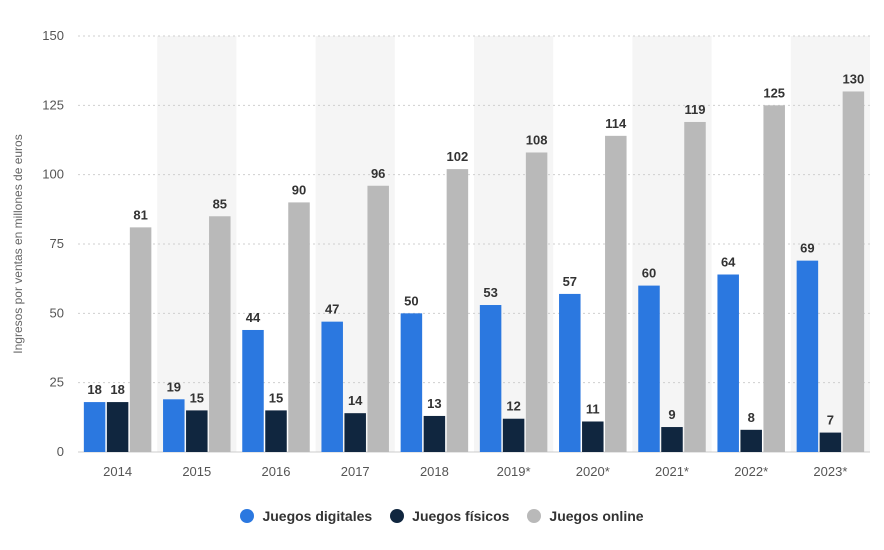 The width and height of the screenshot is (884, 550). I want to click on x-tick-label: 2023*, so click(830, 471).